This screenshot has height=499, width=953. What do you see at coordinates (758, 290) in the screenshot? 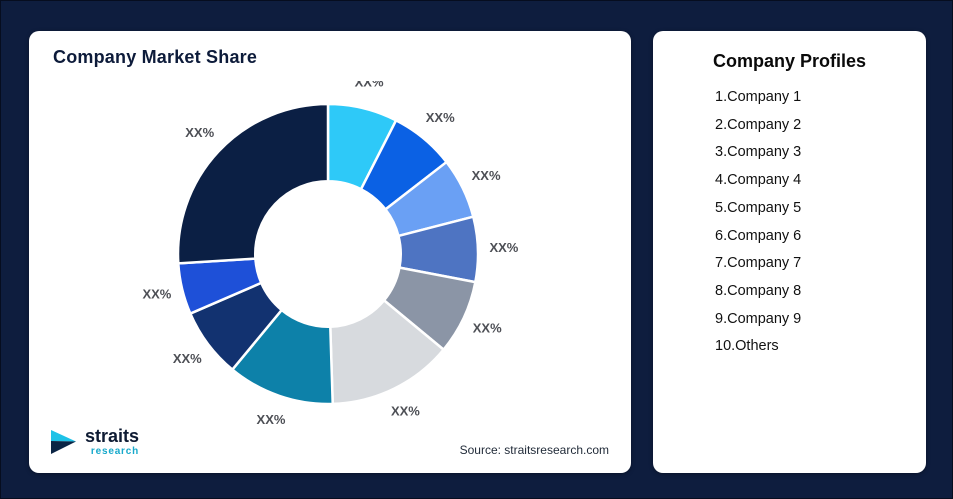
I see `profile-item: 8.Company 8` at bounding box center [758, 290].